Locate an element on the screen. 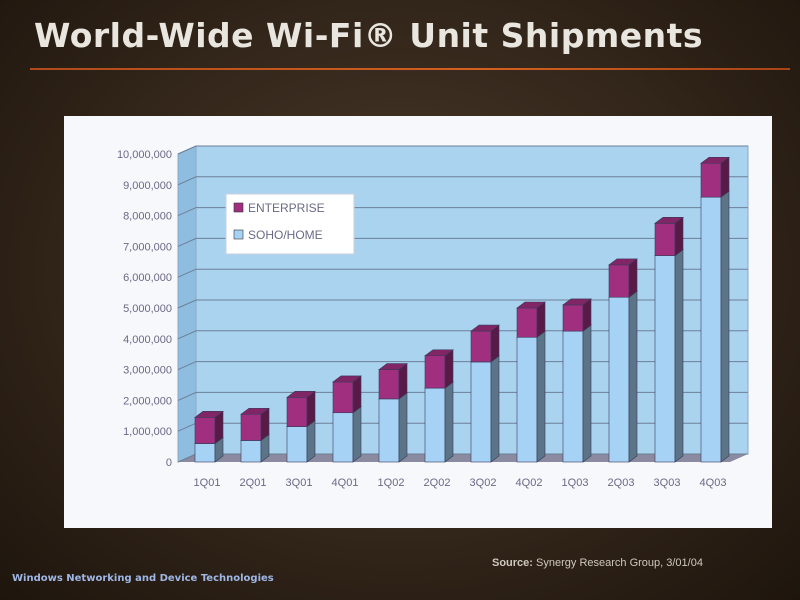 This screenshot has height=600, width=800. y-tick-label: 8,000,000 is located at coordinates (147, 217).